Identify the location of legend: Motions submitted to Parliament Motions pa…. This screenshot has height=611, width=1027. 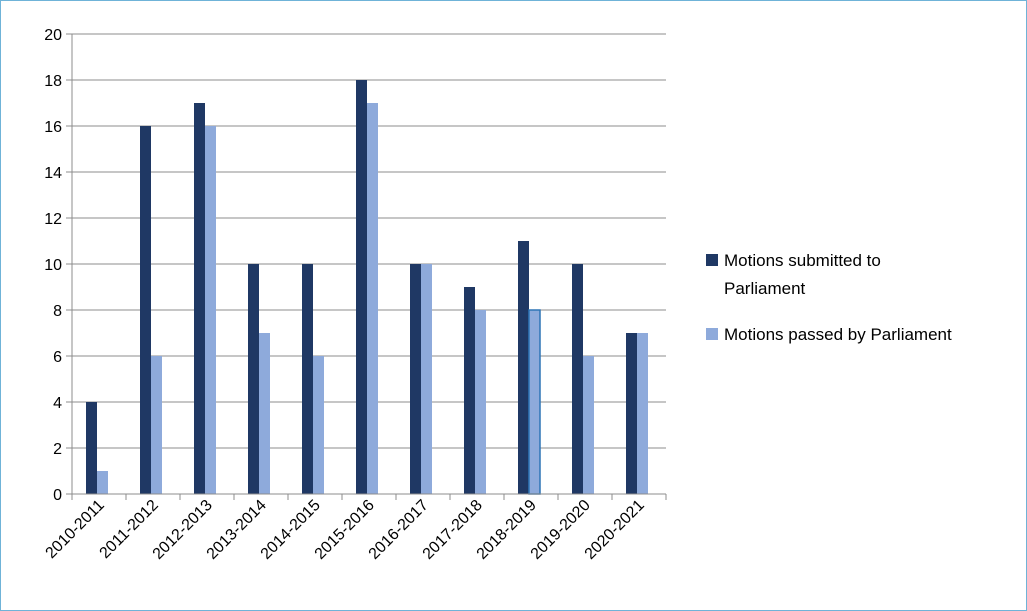
(829, 297).